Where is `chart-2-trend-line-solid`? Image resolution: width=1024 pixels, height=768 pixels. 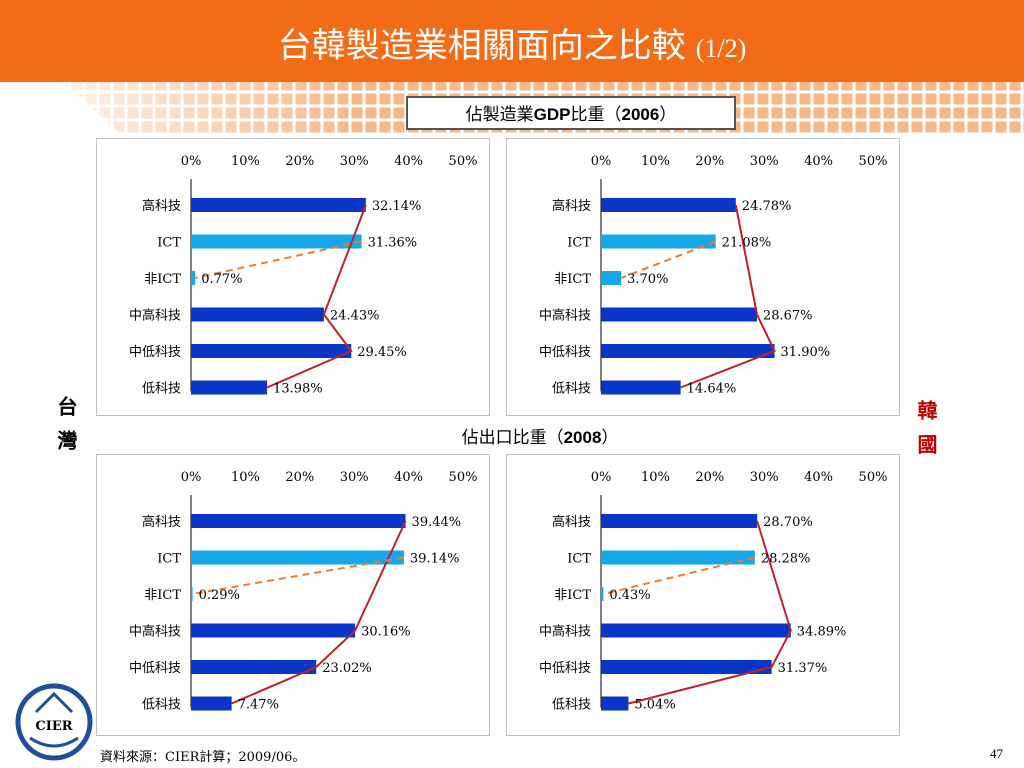 chart-2-trend-line-solid is located at coordinates (319, 612).